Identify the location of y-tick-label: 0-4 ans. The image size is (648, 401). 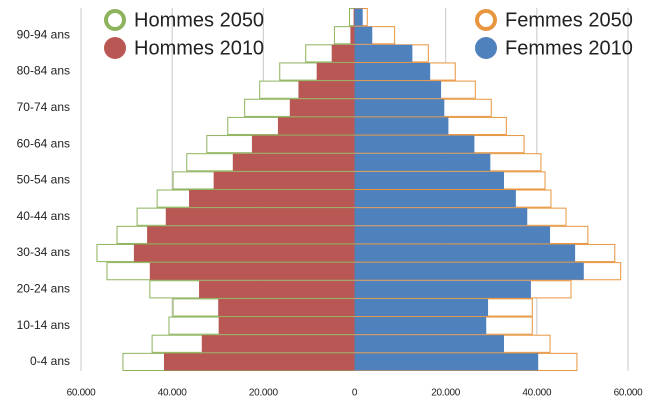
(50, 361).